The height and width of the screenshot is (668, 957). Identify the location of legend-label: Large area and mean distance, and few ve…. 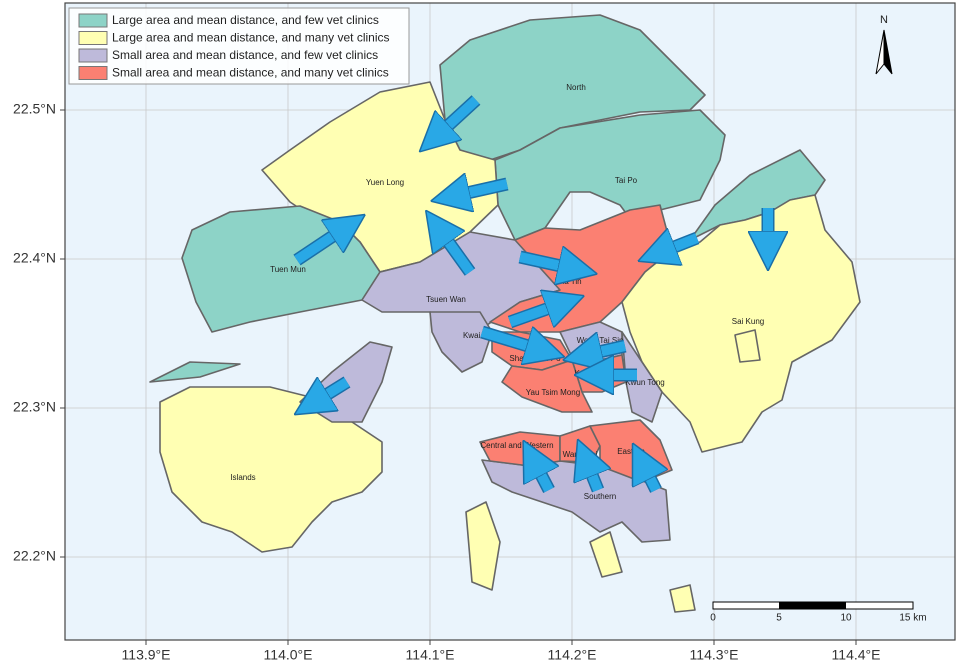
(245, 20).